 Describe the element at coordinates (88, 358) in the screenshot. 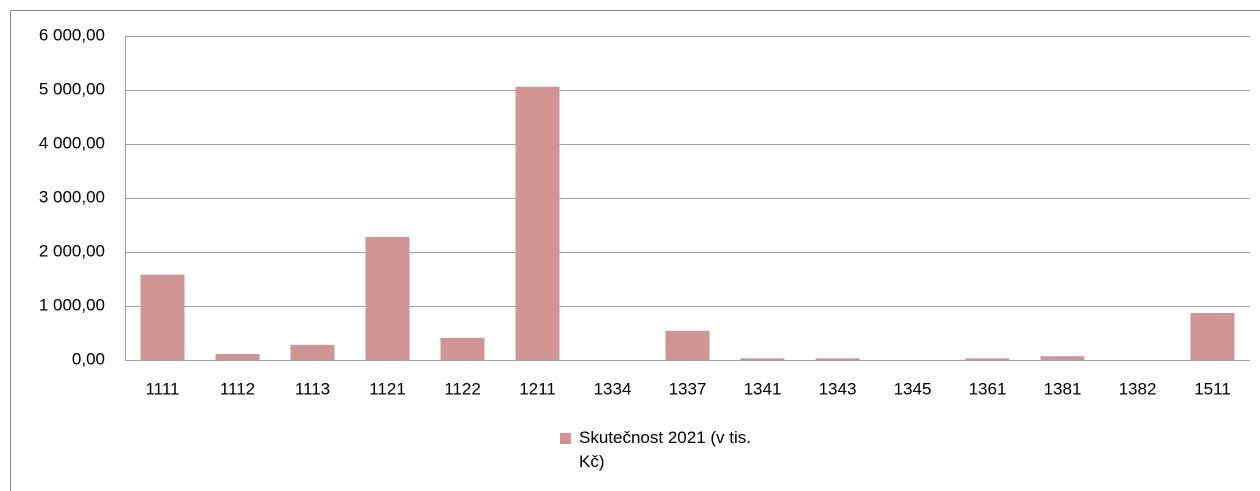

I see `y-tick-label: 0,00` at that location.